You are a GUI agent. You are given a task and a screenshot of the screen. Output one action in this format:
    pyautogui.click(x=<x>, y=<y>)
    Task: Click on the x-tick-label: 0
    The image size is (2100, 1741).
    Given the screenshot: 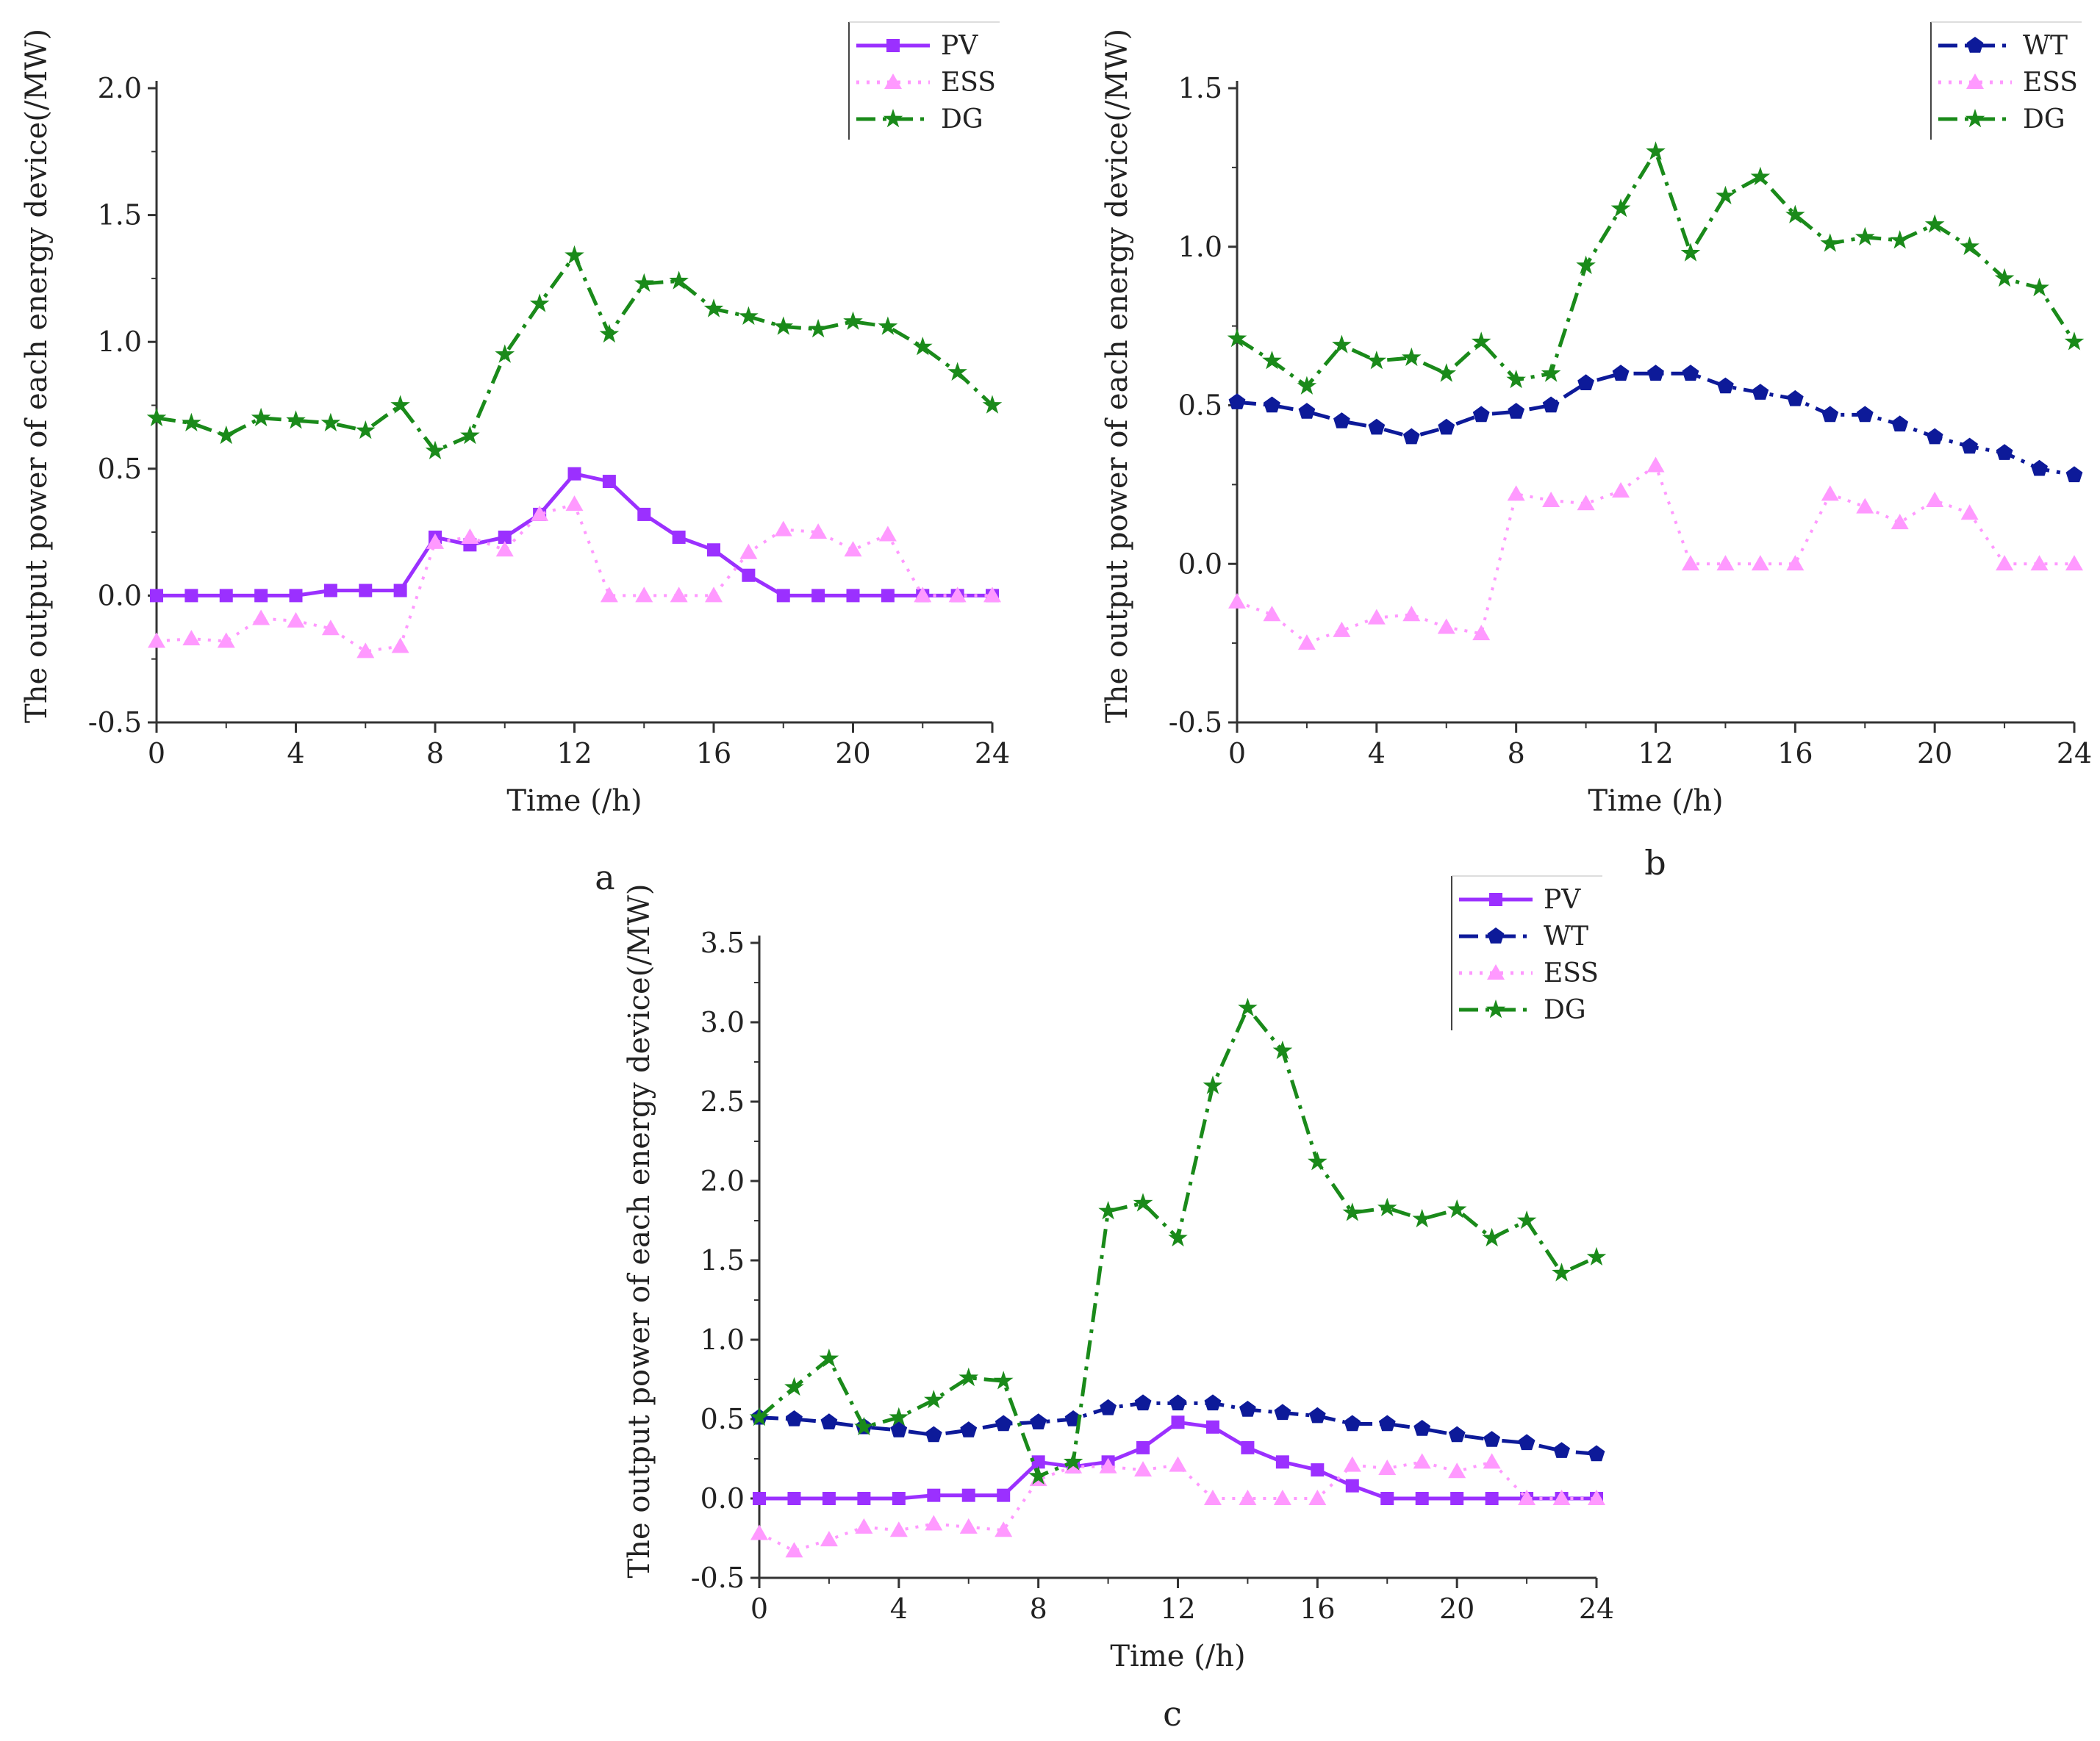 What is the action you would take?
    pyautogui.click(x=1237, y=753)
    